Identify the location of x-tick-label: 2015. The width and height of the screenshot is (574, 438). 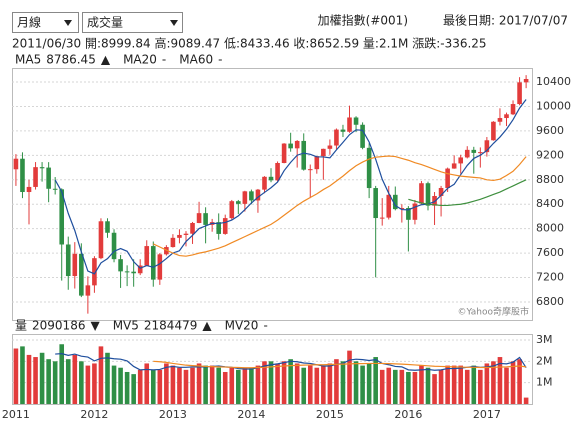
(330, 414).